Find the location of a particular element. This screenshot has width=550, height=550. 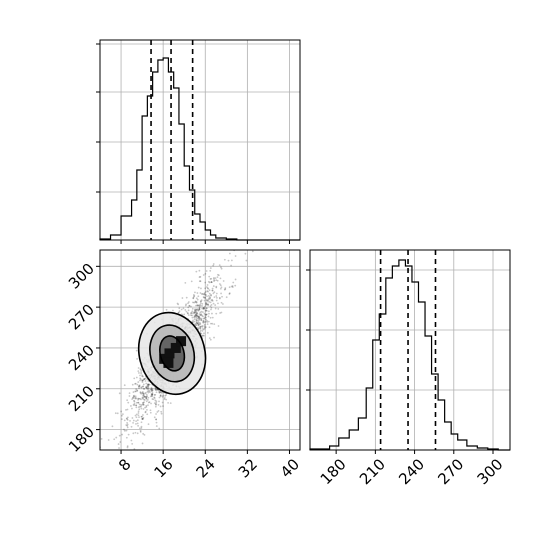

histogram-step is located at coordinates (199, 149).